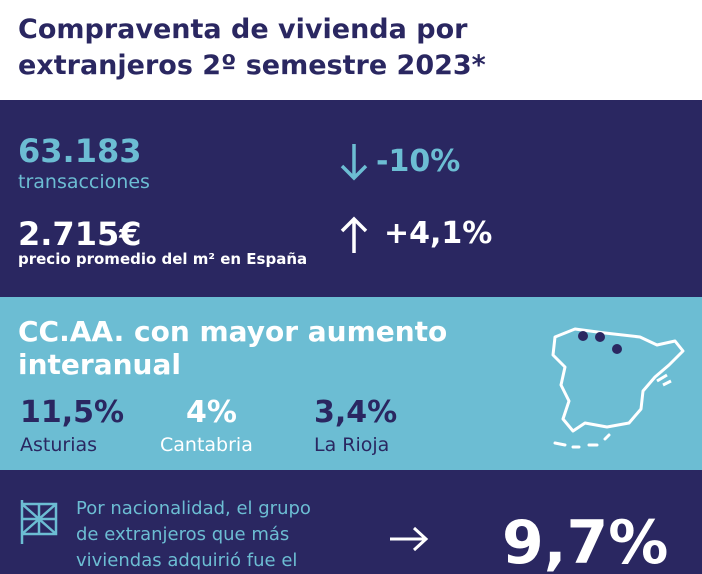 This screenshot has height=574, width=702. Describe the element at coordinates (183, 534) in the screenshot. I see `nationality-text: de extranjeros que más` at that location.